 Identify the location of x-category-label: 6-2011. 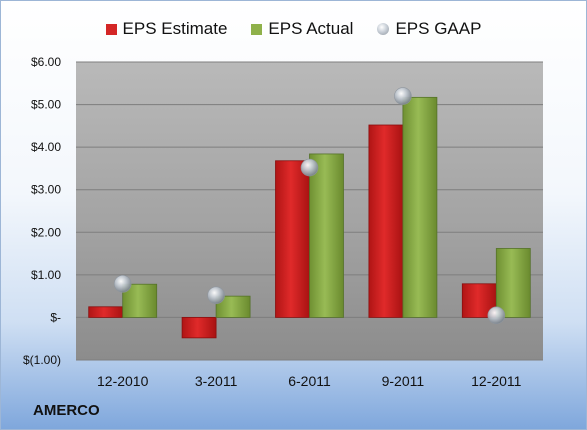
(309, 381).